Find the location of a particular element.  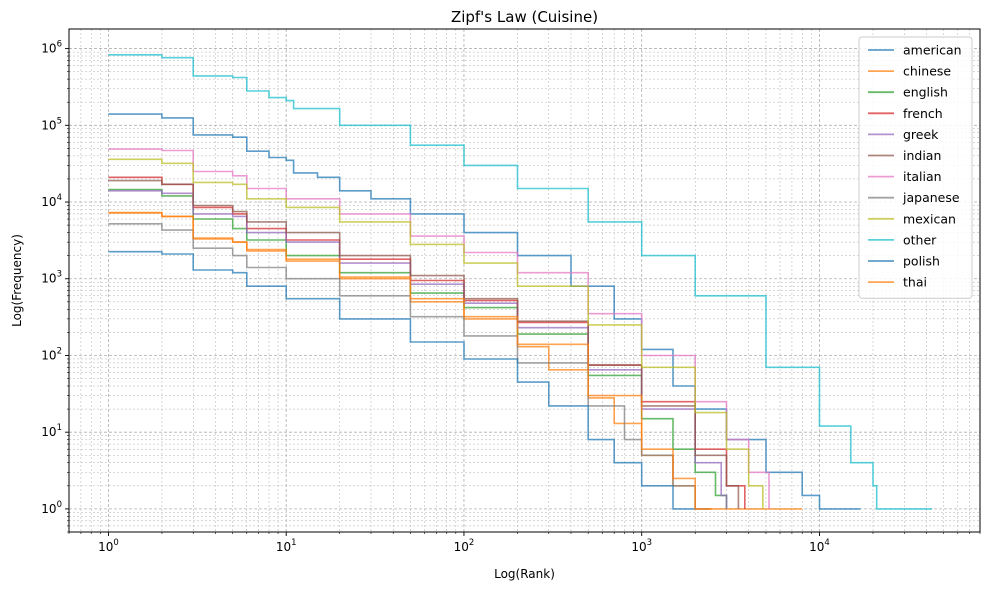

chart-title: Zipf's Law (Cuisine) is located at coordinates (524, 17).